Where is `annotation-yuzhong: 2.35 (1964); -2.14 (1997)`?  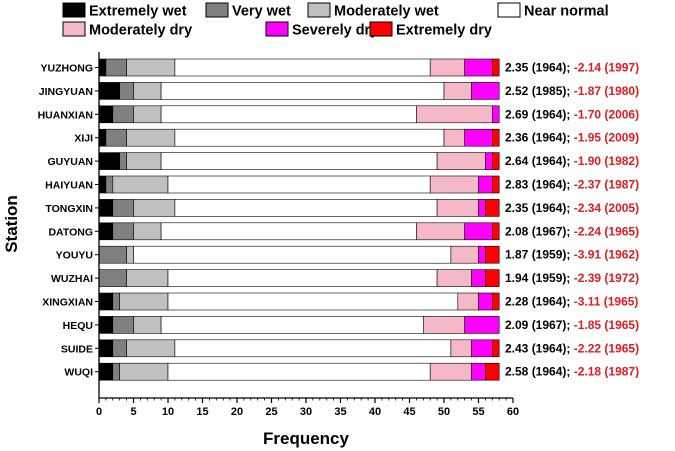 annotation-yuzhong: 2.35 (1964); -2.14 (1997) is located at coordinates (572, 68).